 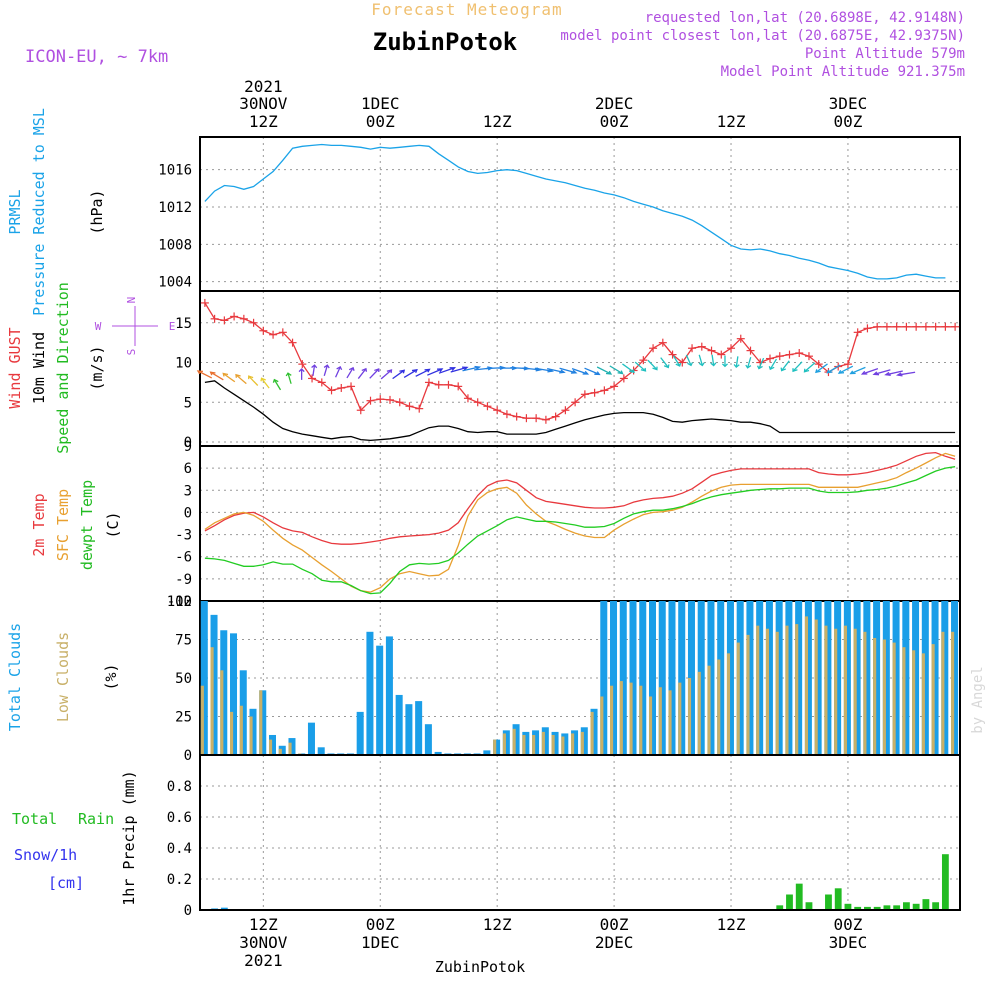 I want to click on temp-frame, so click(x=580, y=523).